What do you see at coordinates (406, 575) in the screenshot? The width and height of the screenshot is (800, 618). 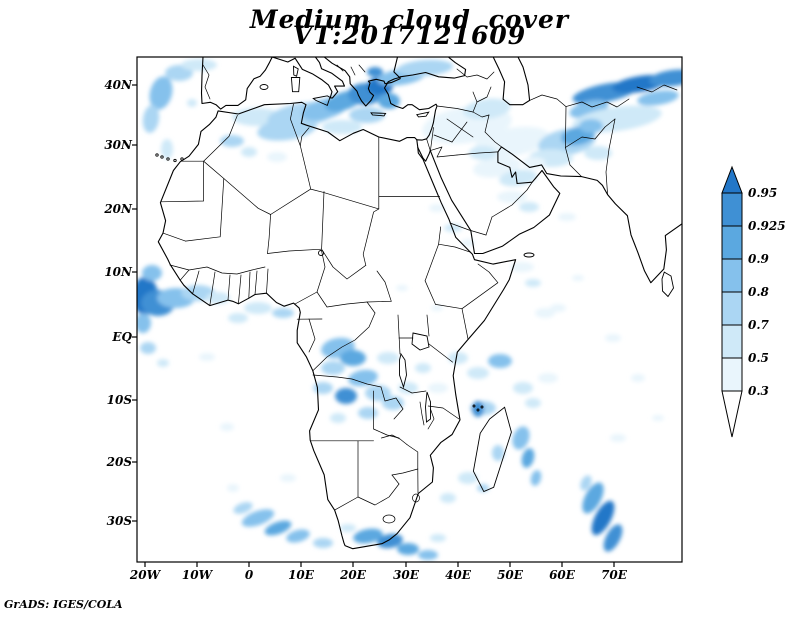 I see `lon-tick-label: 30E` at bounding box center [406, 575].